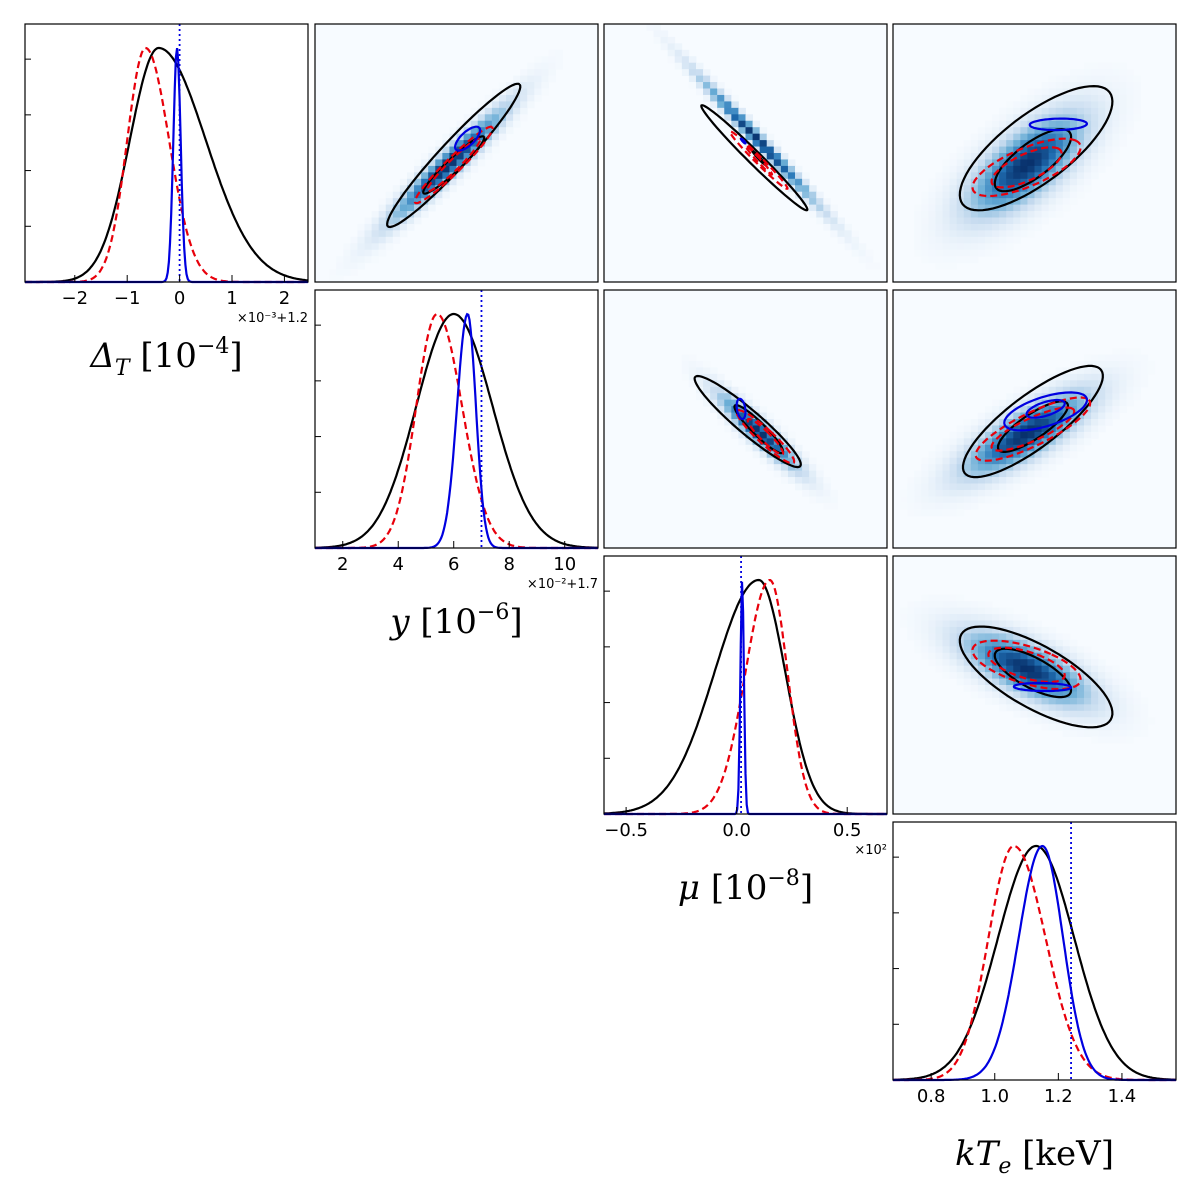 The height and width of the screenshot is (1200, 1200). I want to click on contour-kTe-vs-y-series_2-outer, so click(1033, 429).